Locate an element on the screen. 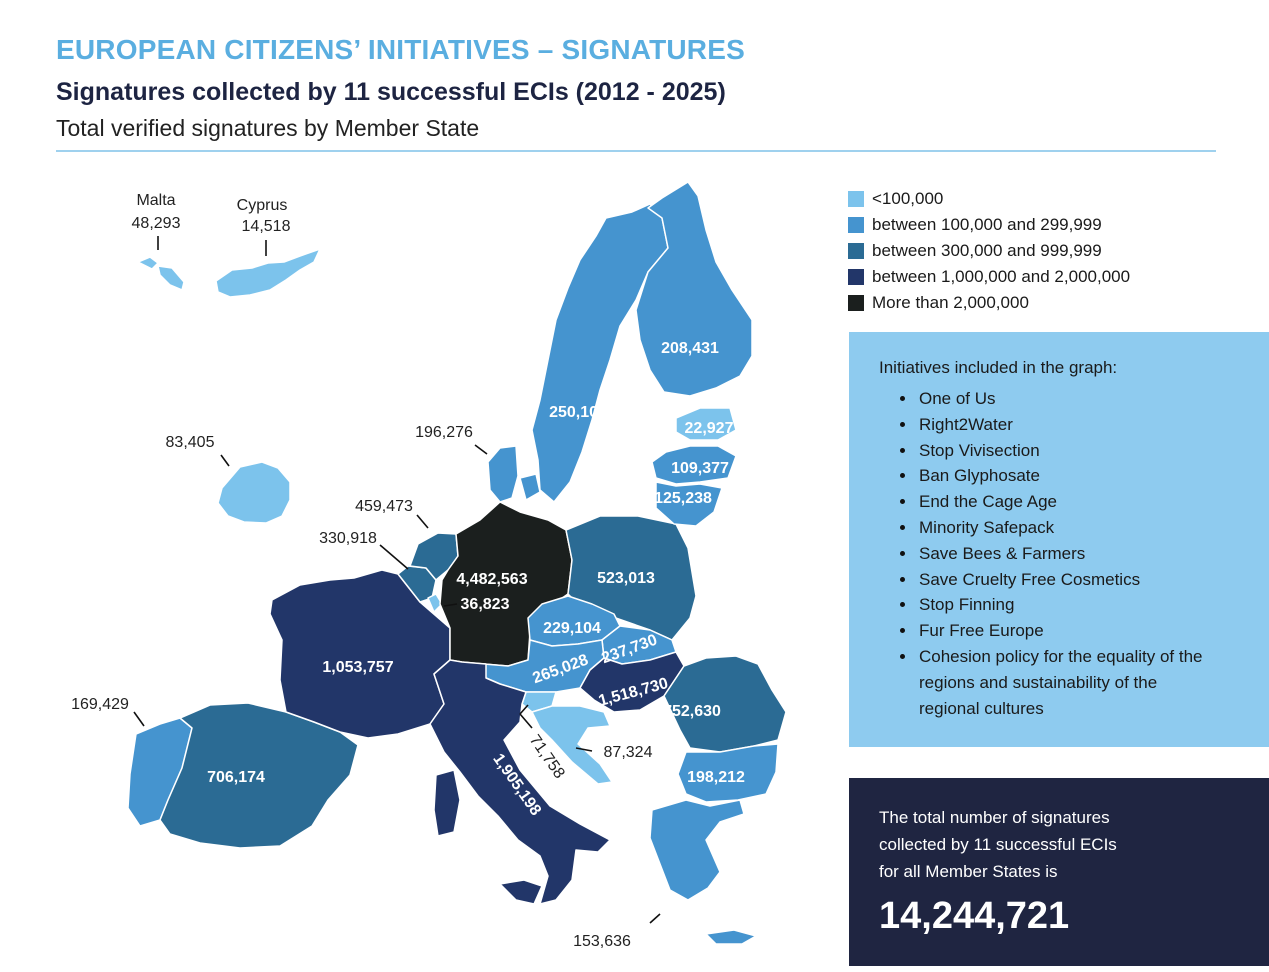 The image size is (1269, 972). label-ireland: 83,405 is located at coordinates (190, 442).